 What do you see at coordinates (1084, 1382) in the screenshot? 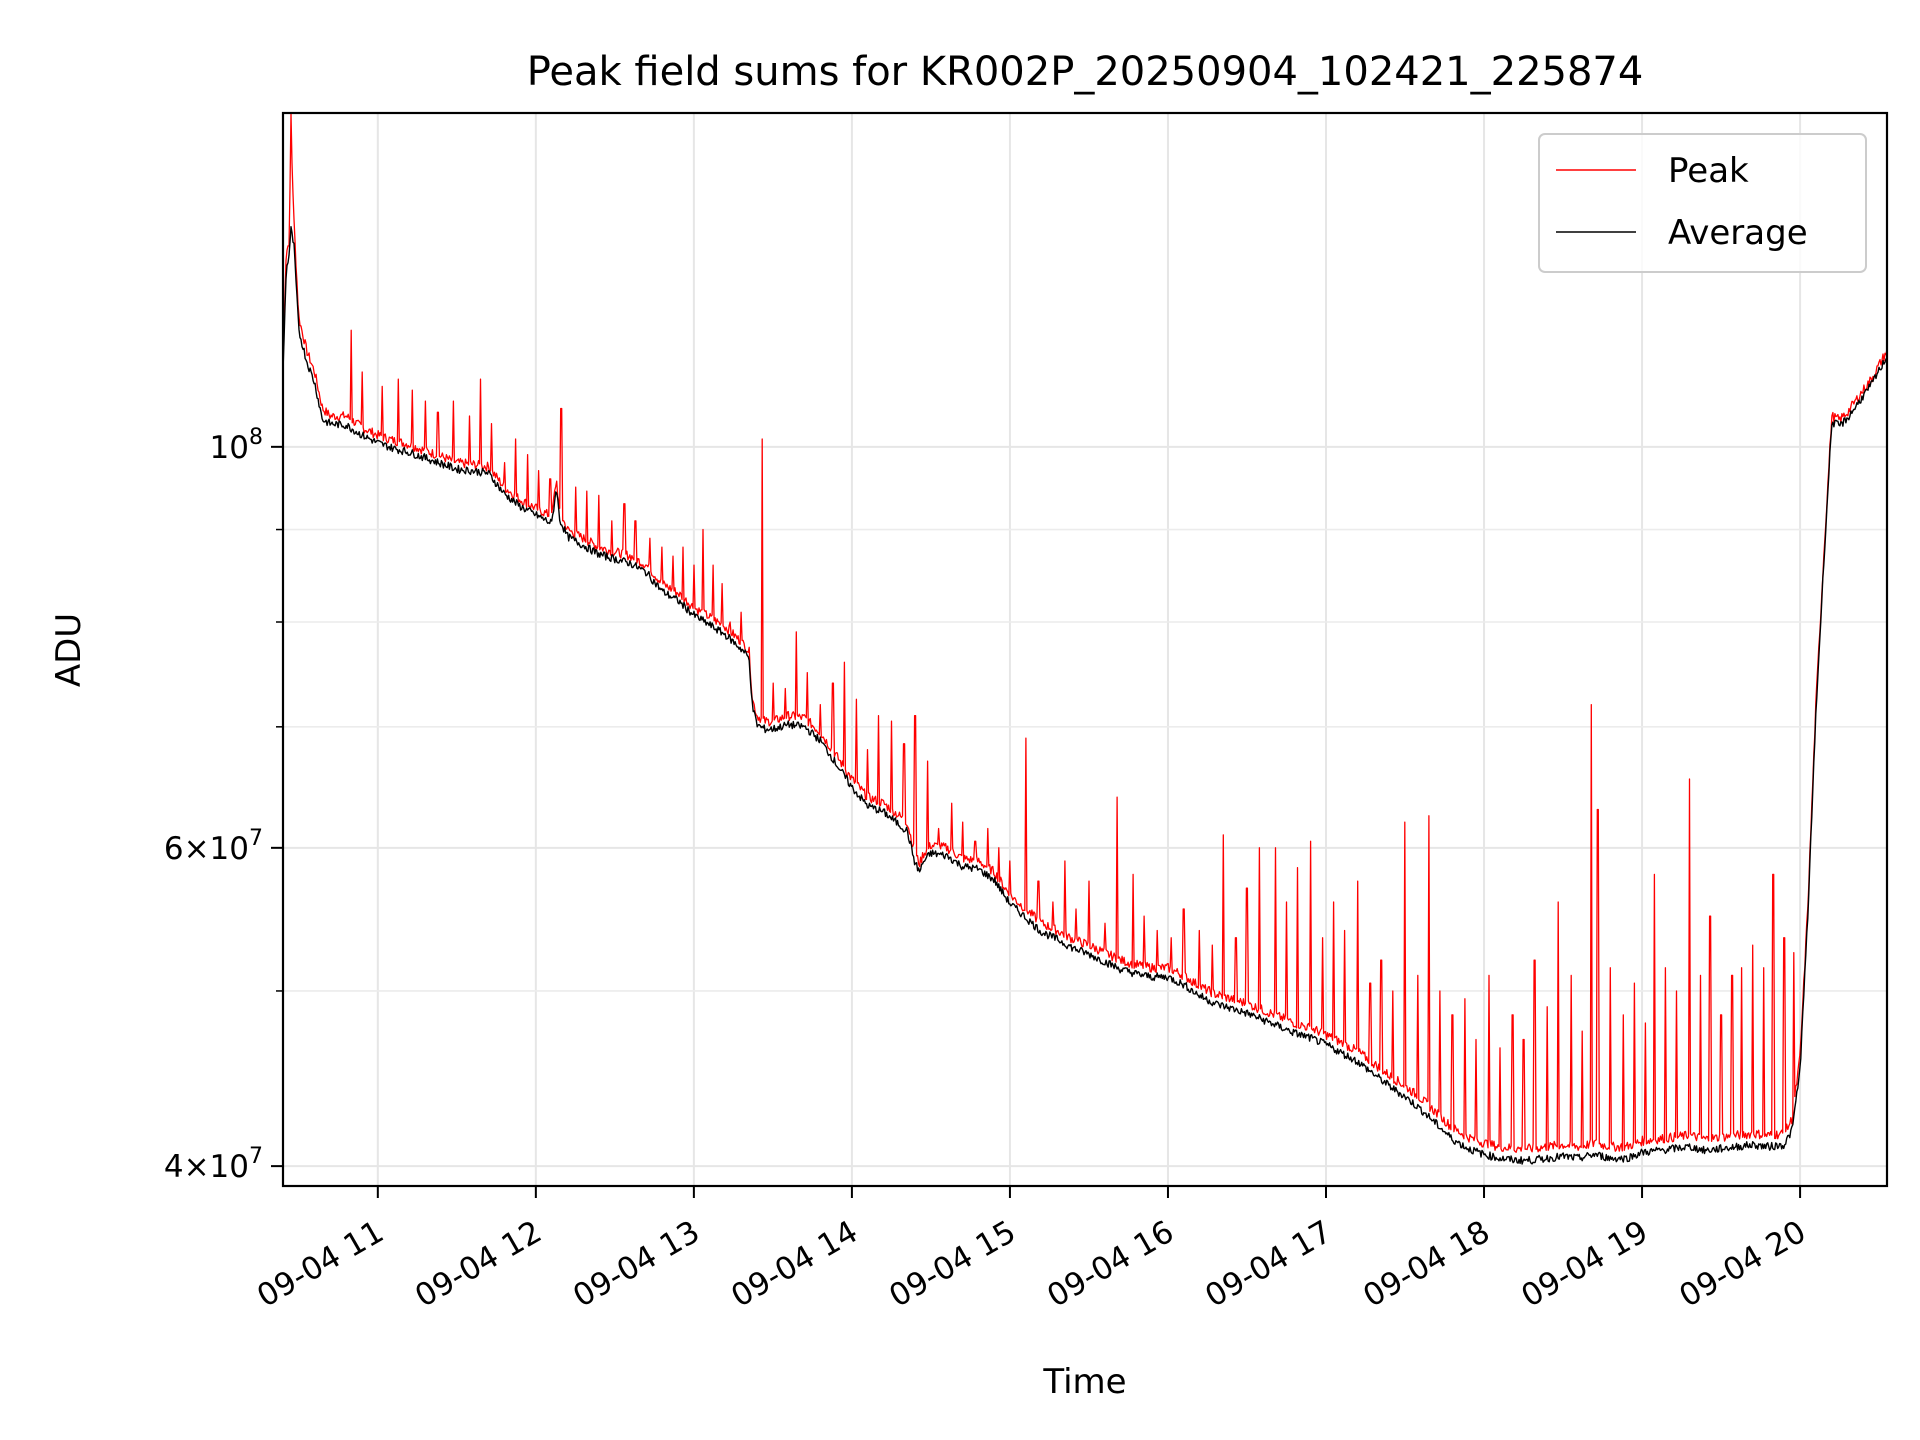
I see `x-axis-label: Time` at bounding box center [1084, 1382].